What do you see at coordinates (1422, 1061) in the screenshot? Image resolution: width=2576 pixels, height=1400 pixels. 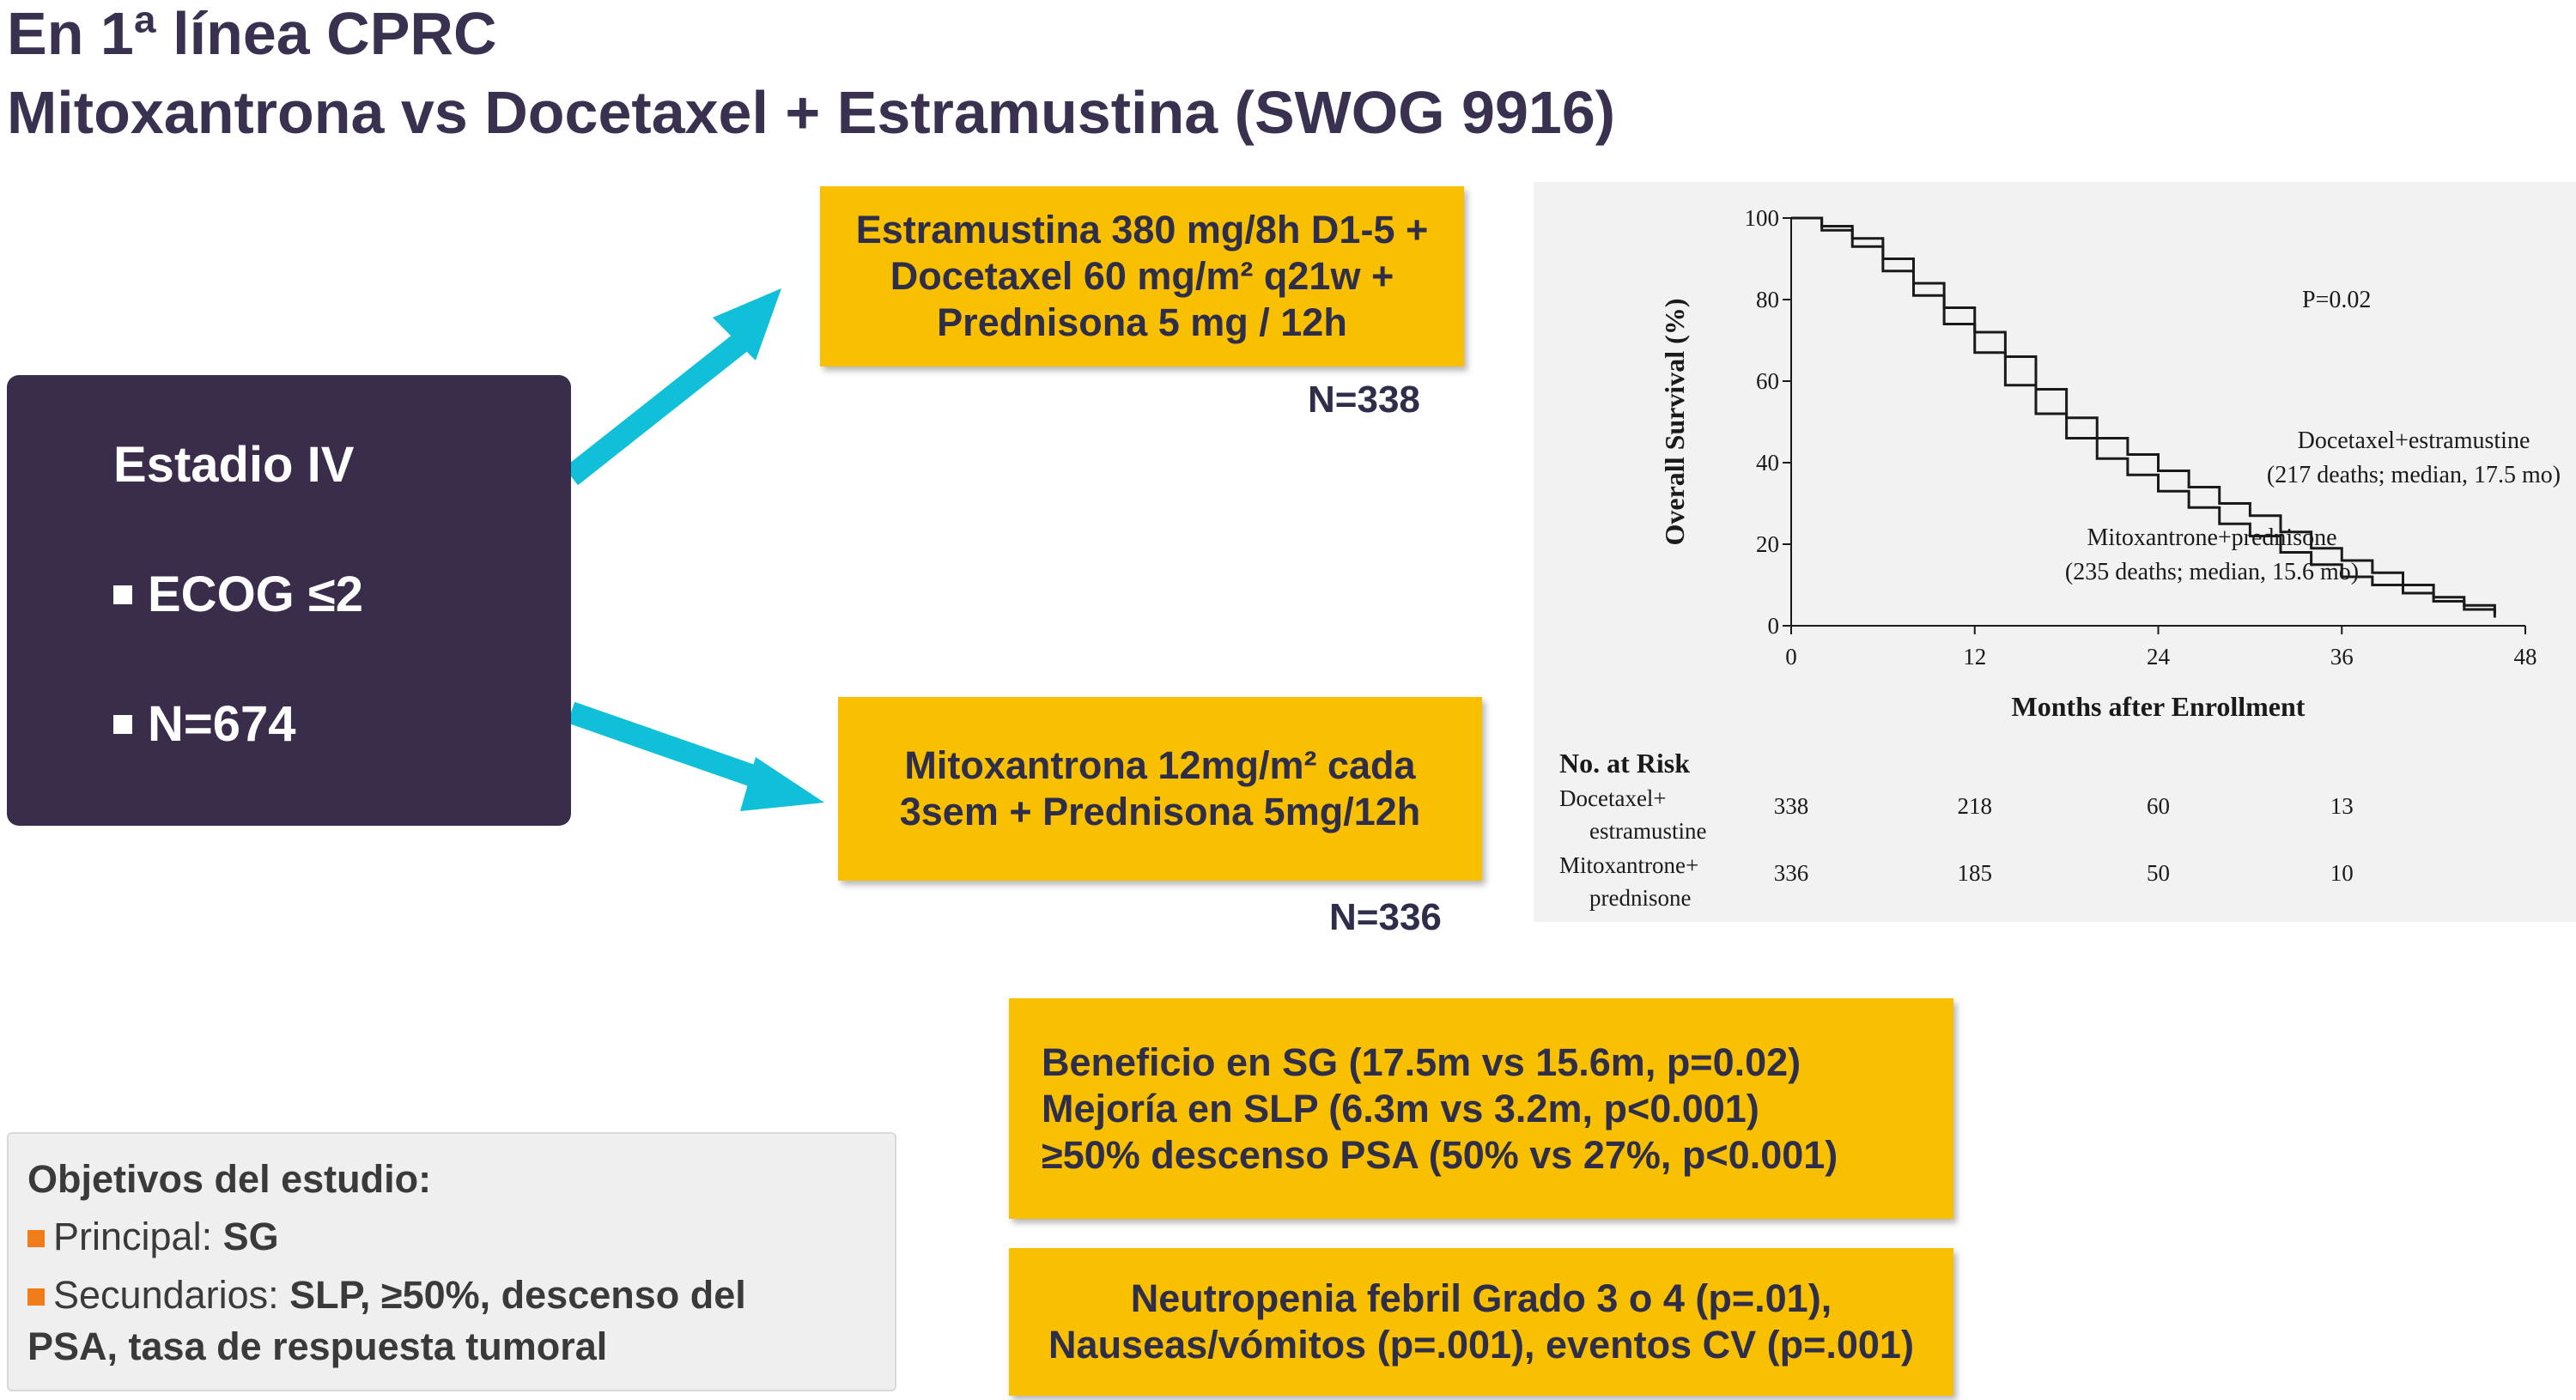 I see `result-line: Beneficio en SG (17.5m vs 15.6m, p=0.02)` at bounding box center [1422, 1061].